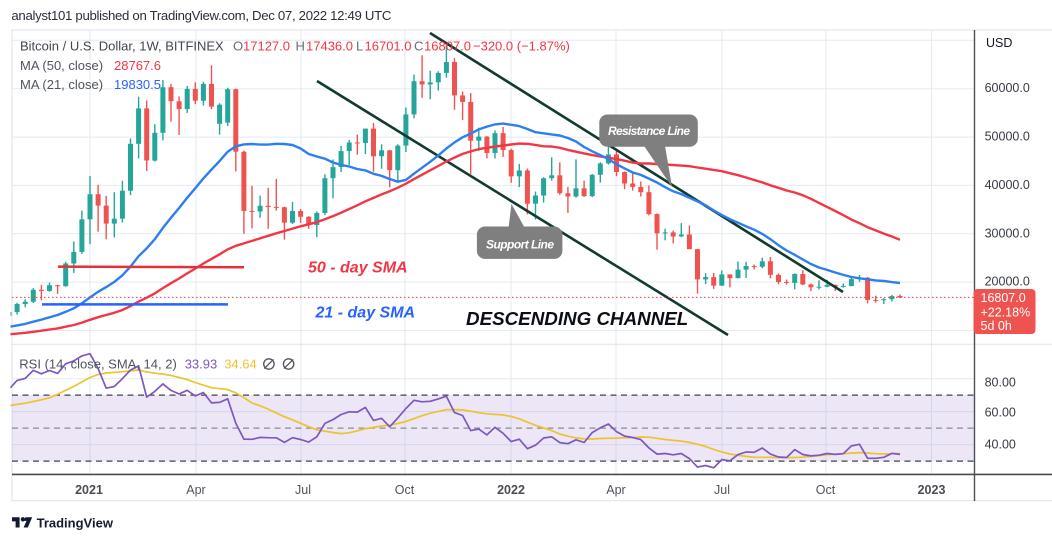 This screenshot has width=1052, height=547. Describe the element at coordinates (137, 84) in the screenshot. I see `svg-text: 19830.5` at that location.